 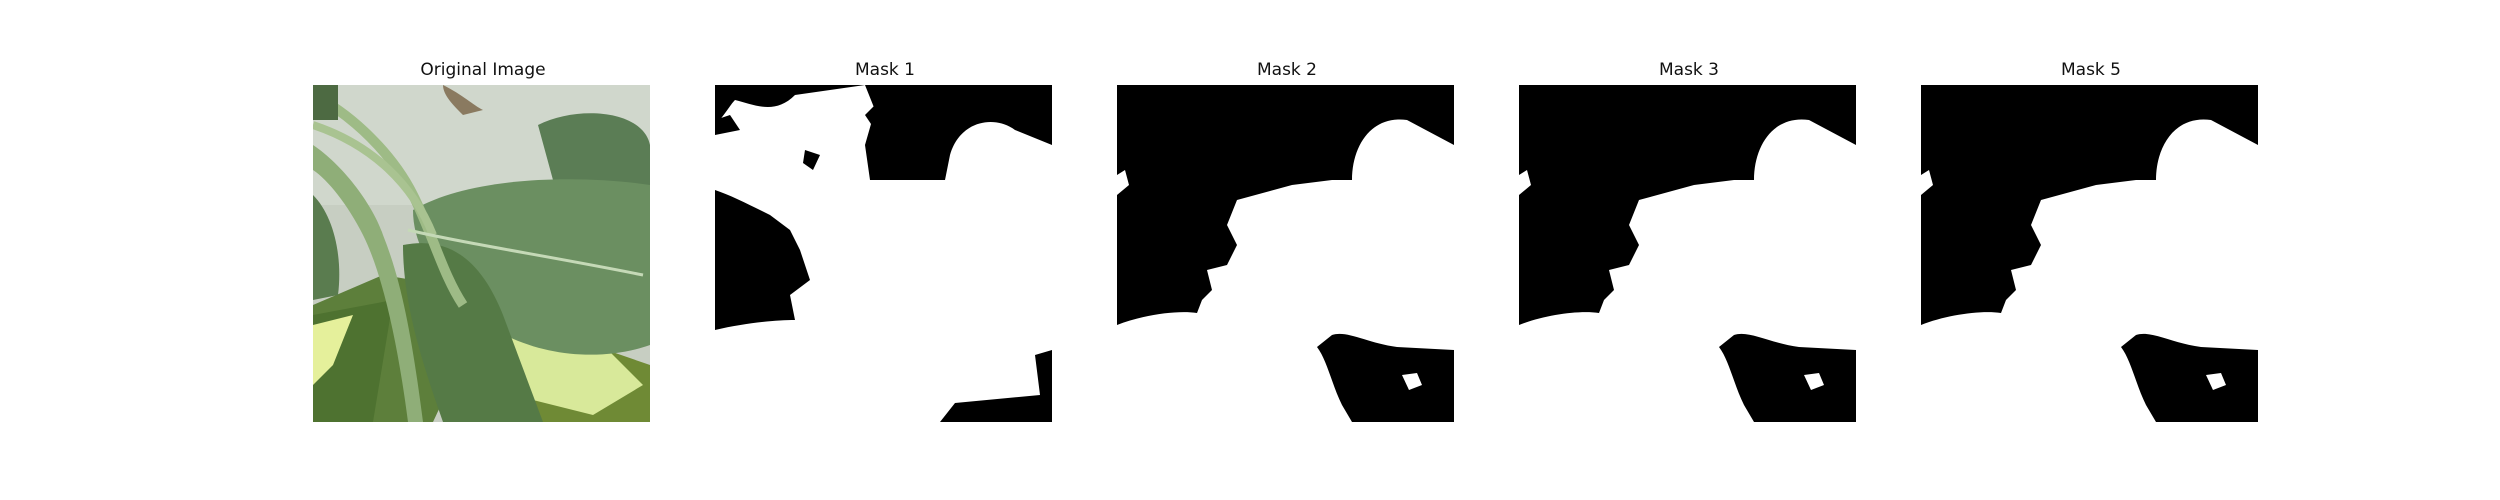 I want to click on mask-1-image, so click(x=883, y=253).